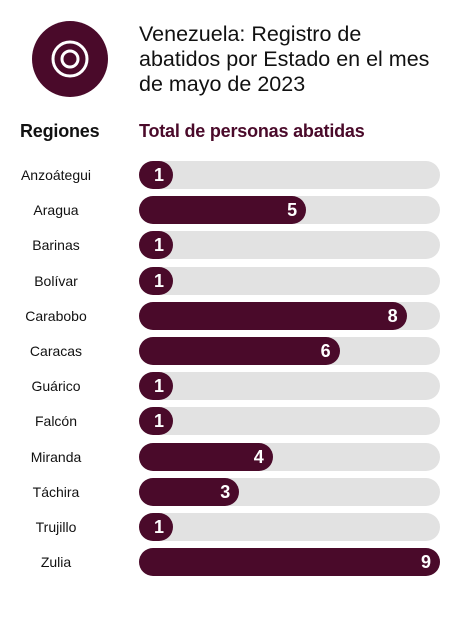  Describe the element at coordinates (56, 210) in the screenshot. I see `region-label: Aragua` at that location.